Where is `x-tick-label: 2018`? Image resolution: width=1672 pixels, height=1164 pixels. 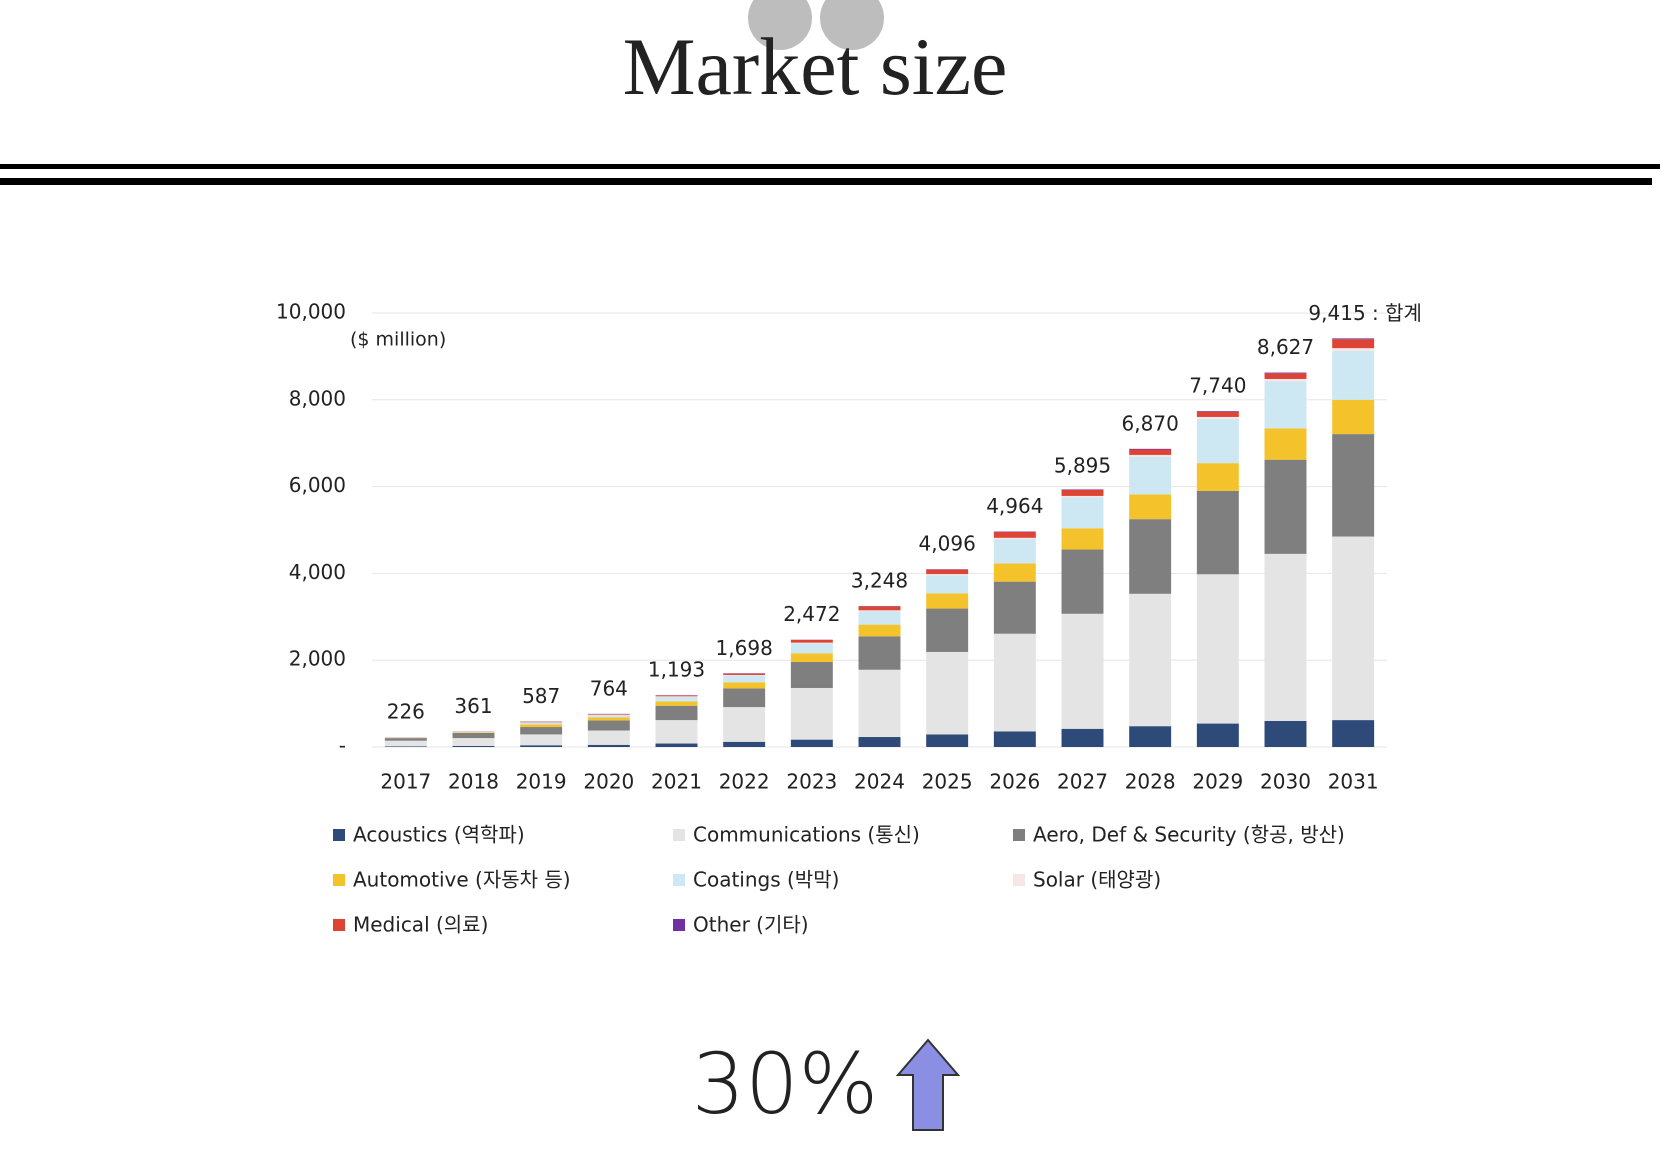 x-tick-label: 2018 is located at coordinates (473, 782).